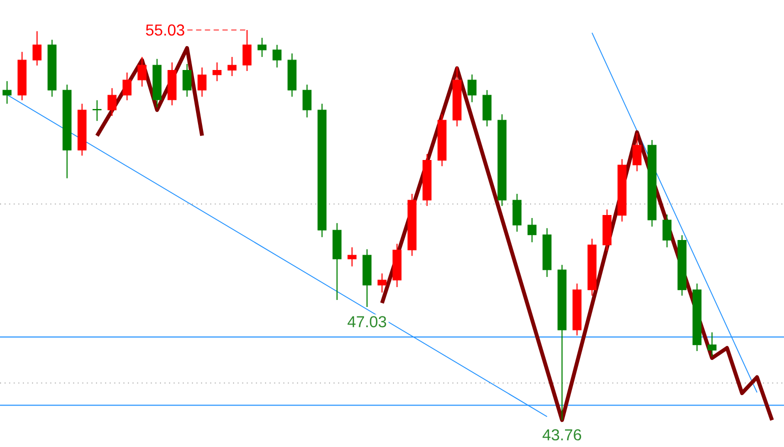  What do you see at coordinates (562, 434) in the screenshot?
I see `annotation: 43.76` at bounding box center [562, 434].